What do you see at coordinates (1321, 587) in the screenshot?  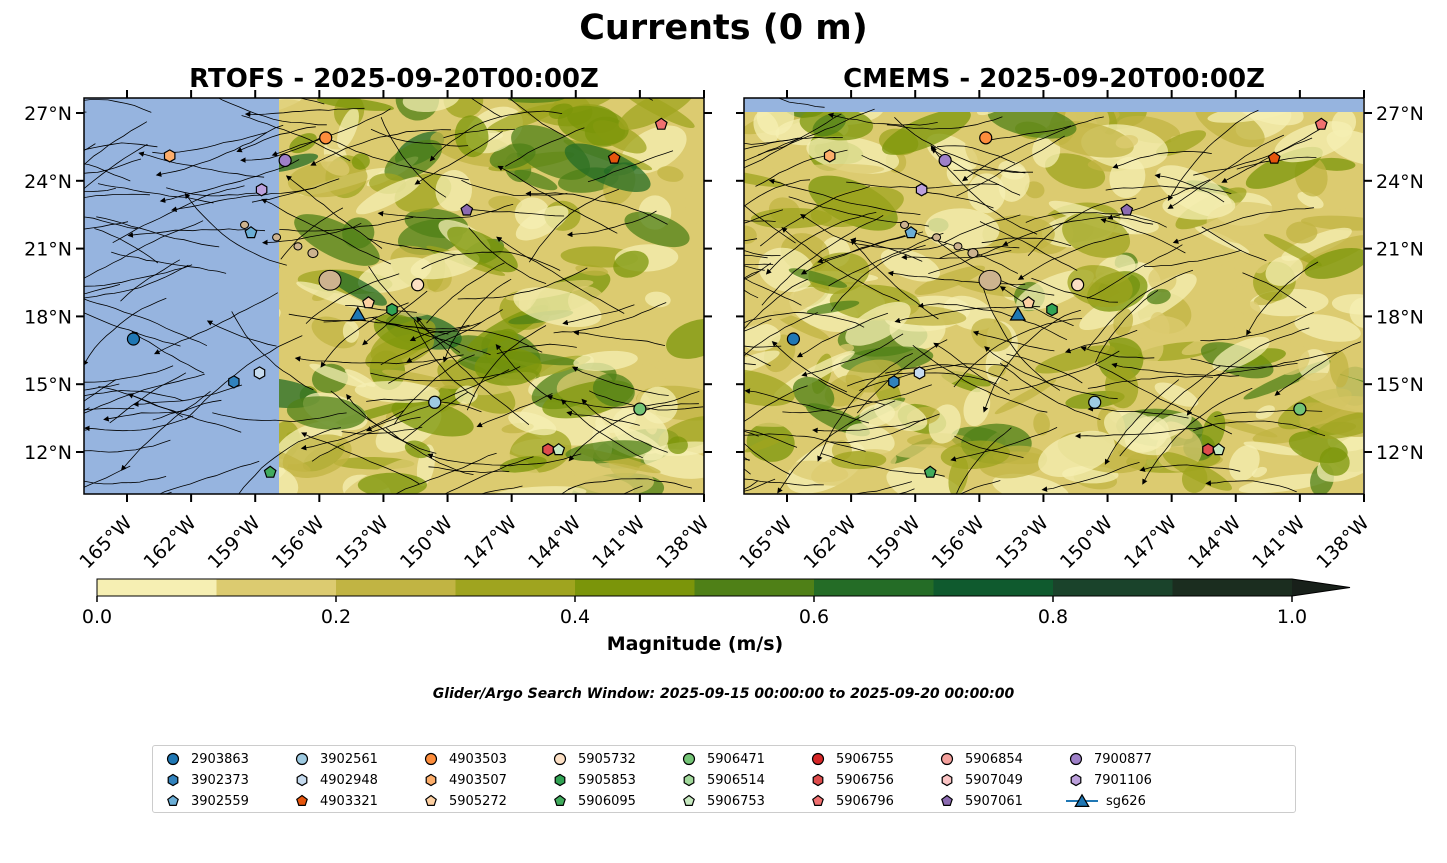 I see `colorbar-extend-arrow` at bounding box center [1321, 587].